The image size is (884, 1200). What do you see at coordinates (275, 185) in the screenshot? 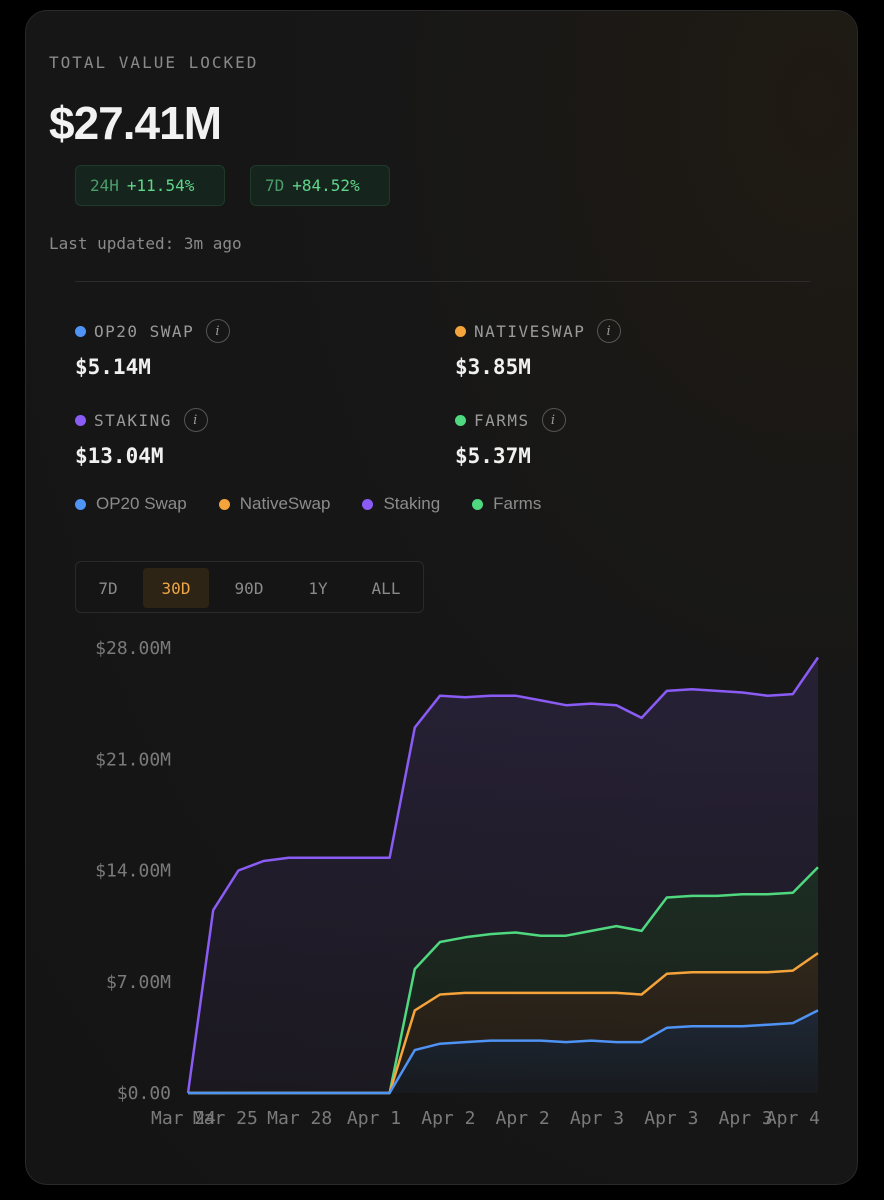
I see `change-7d-label: 7D` at bounding box center [275, 185].